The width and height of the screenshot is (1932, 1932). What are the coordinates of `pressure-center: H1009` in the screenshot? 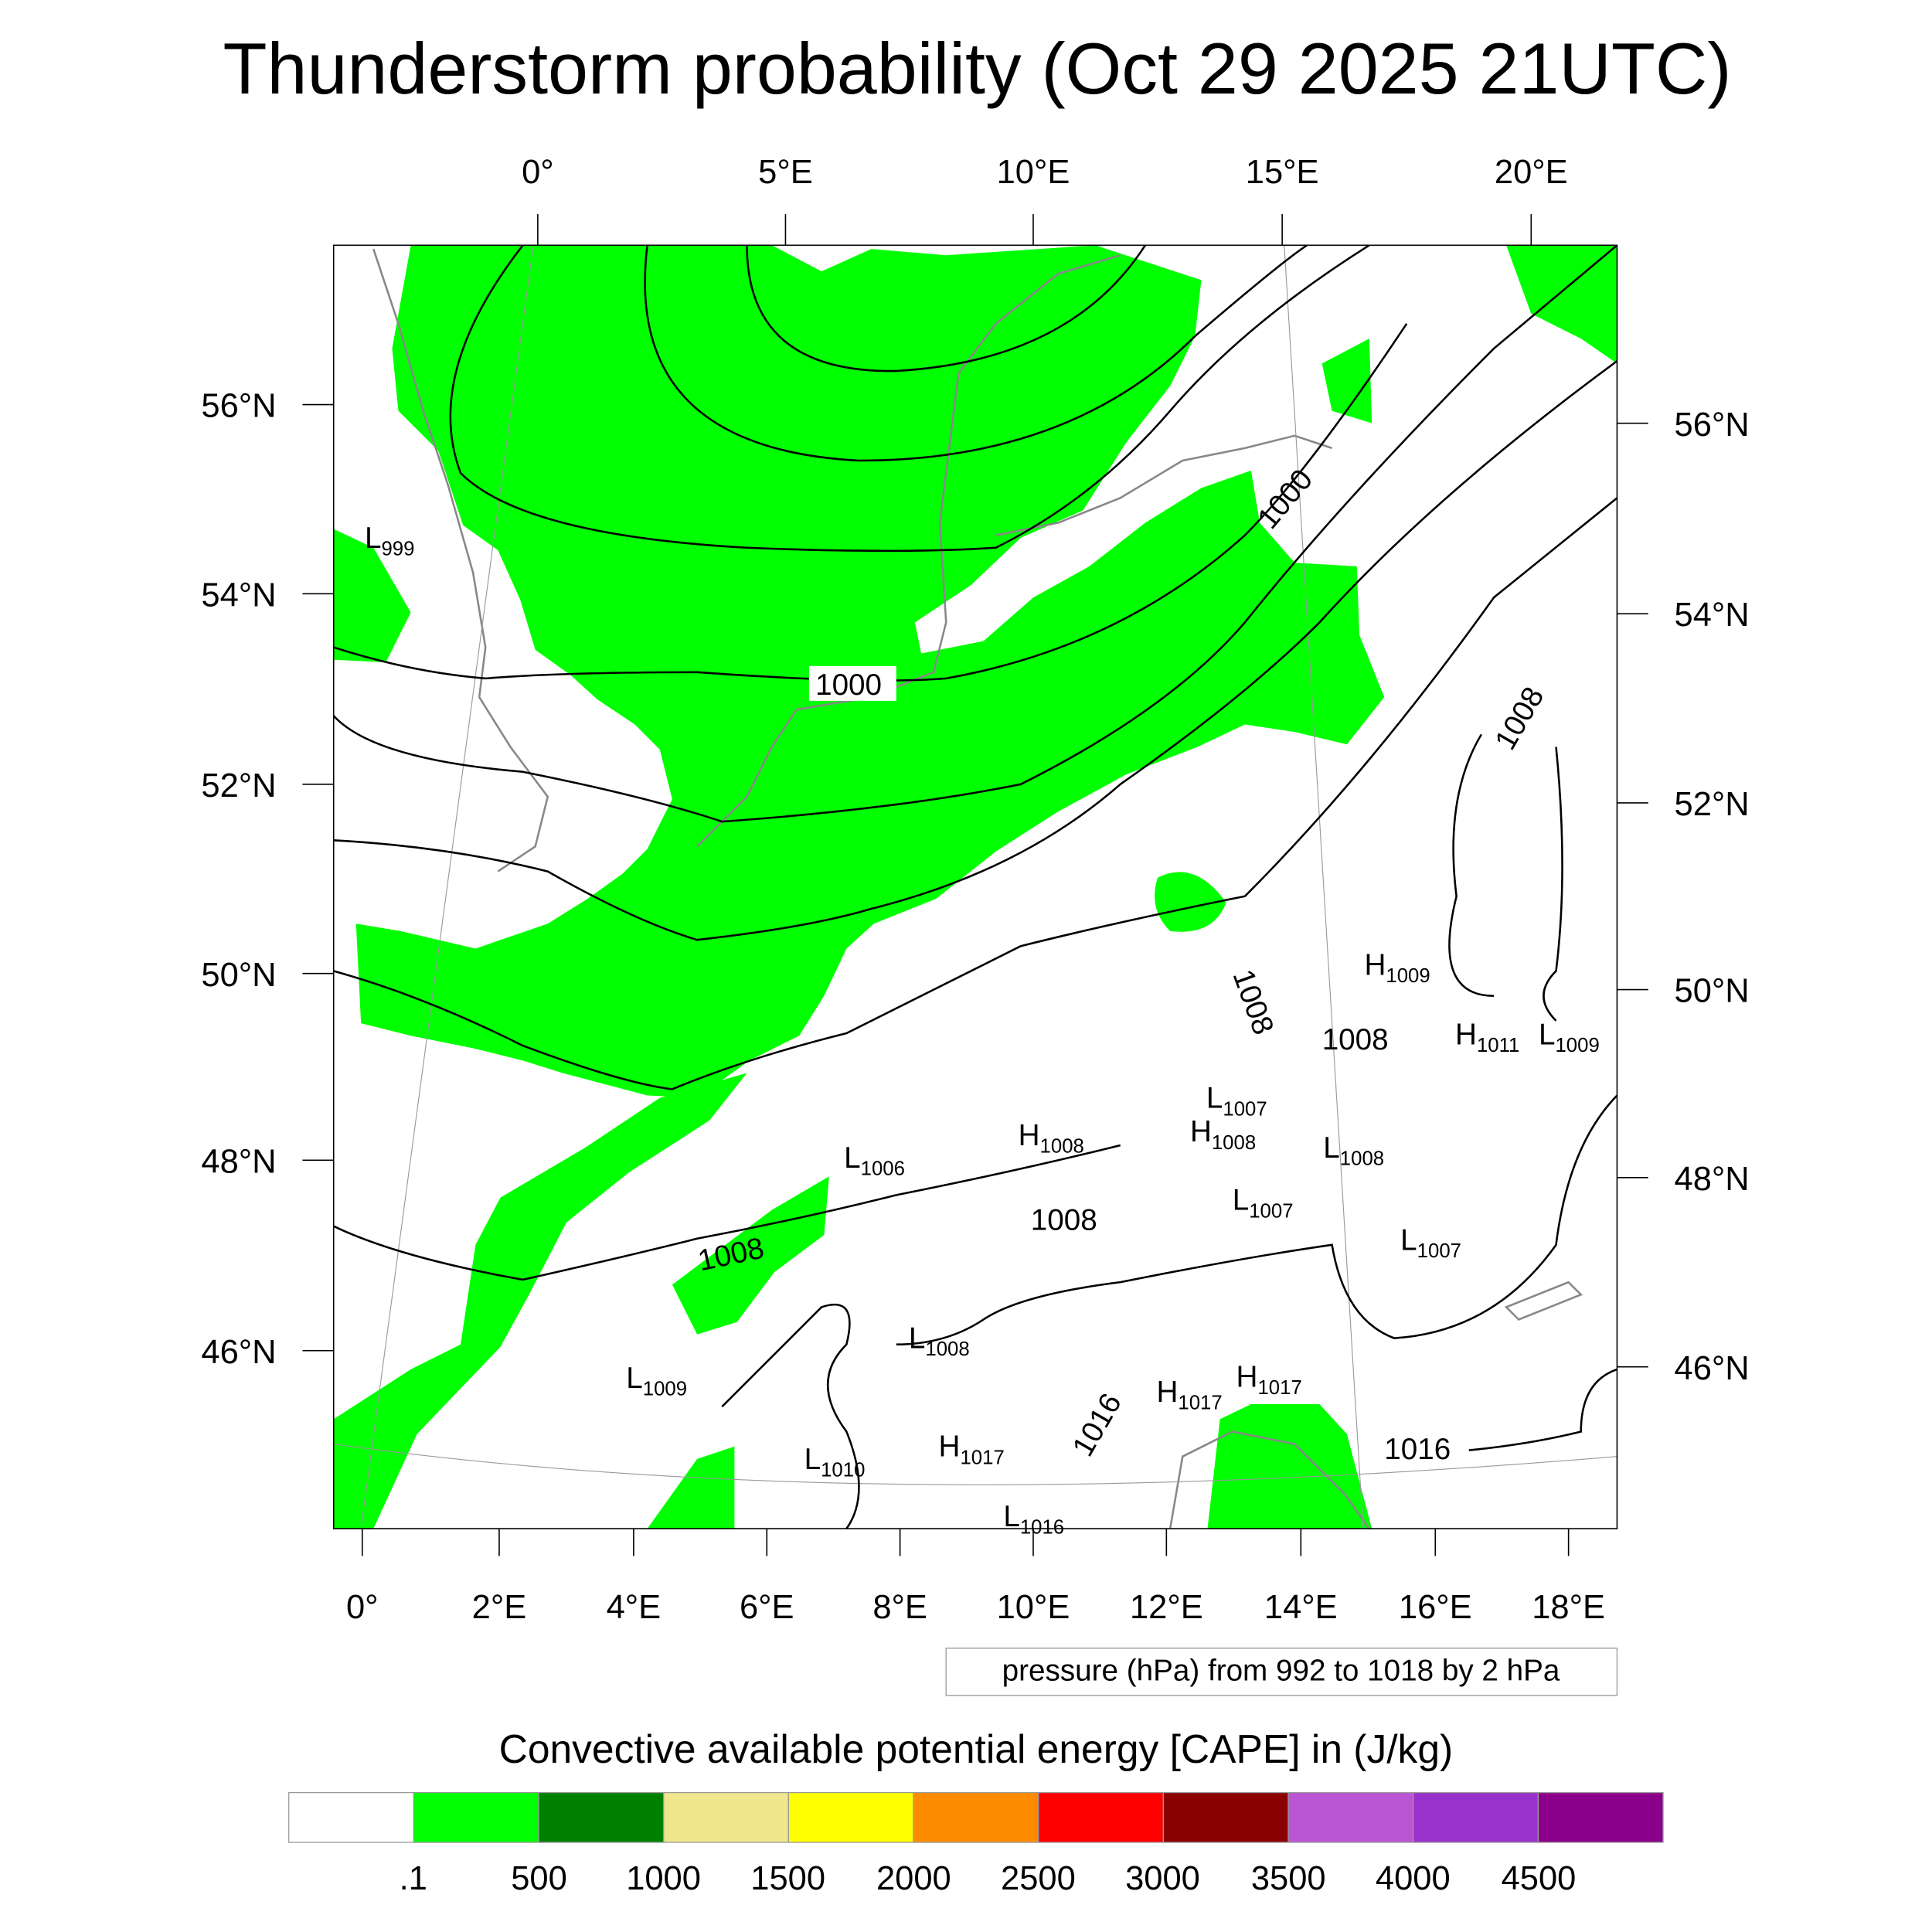 It's located at (1397, 968).